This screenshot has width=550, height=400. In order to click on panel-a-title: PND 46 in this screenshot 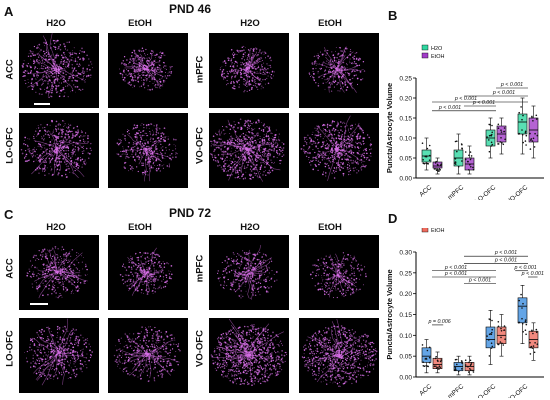, I will do `click(190, 9)`.